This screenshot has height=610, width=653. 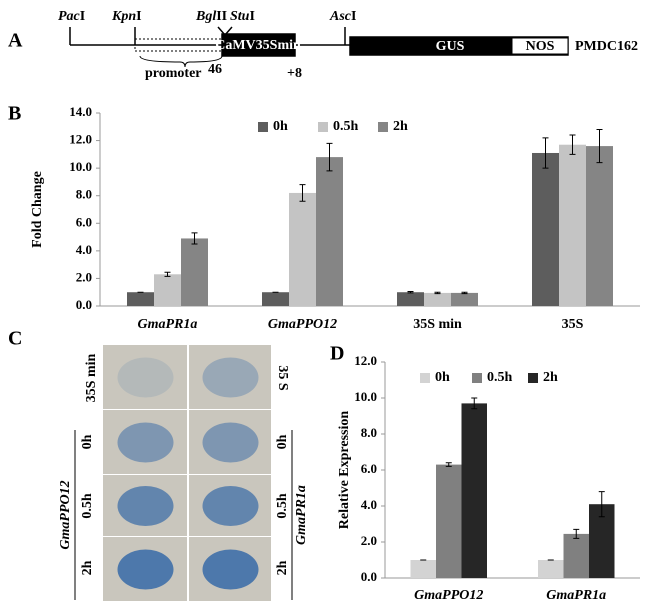 I want to click on site-italic: Pac, so click(x=69, y=16).